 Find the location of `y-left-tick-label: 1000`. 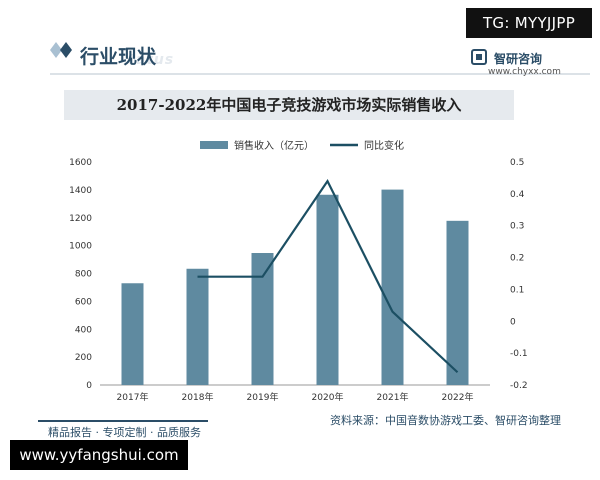

y-left-tick-label: 1000 is located at coordinates (80, 247).